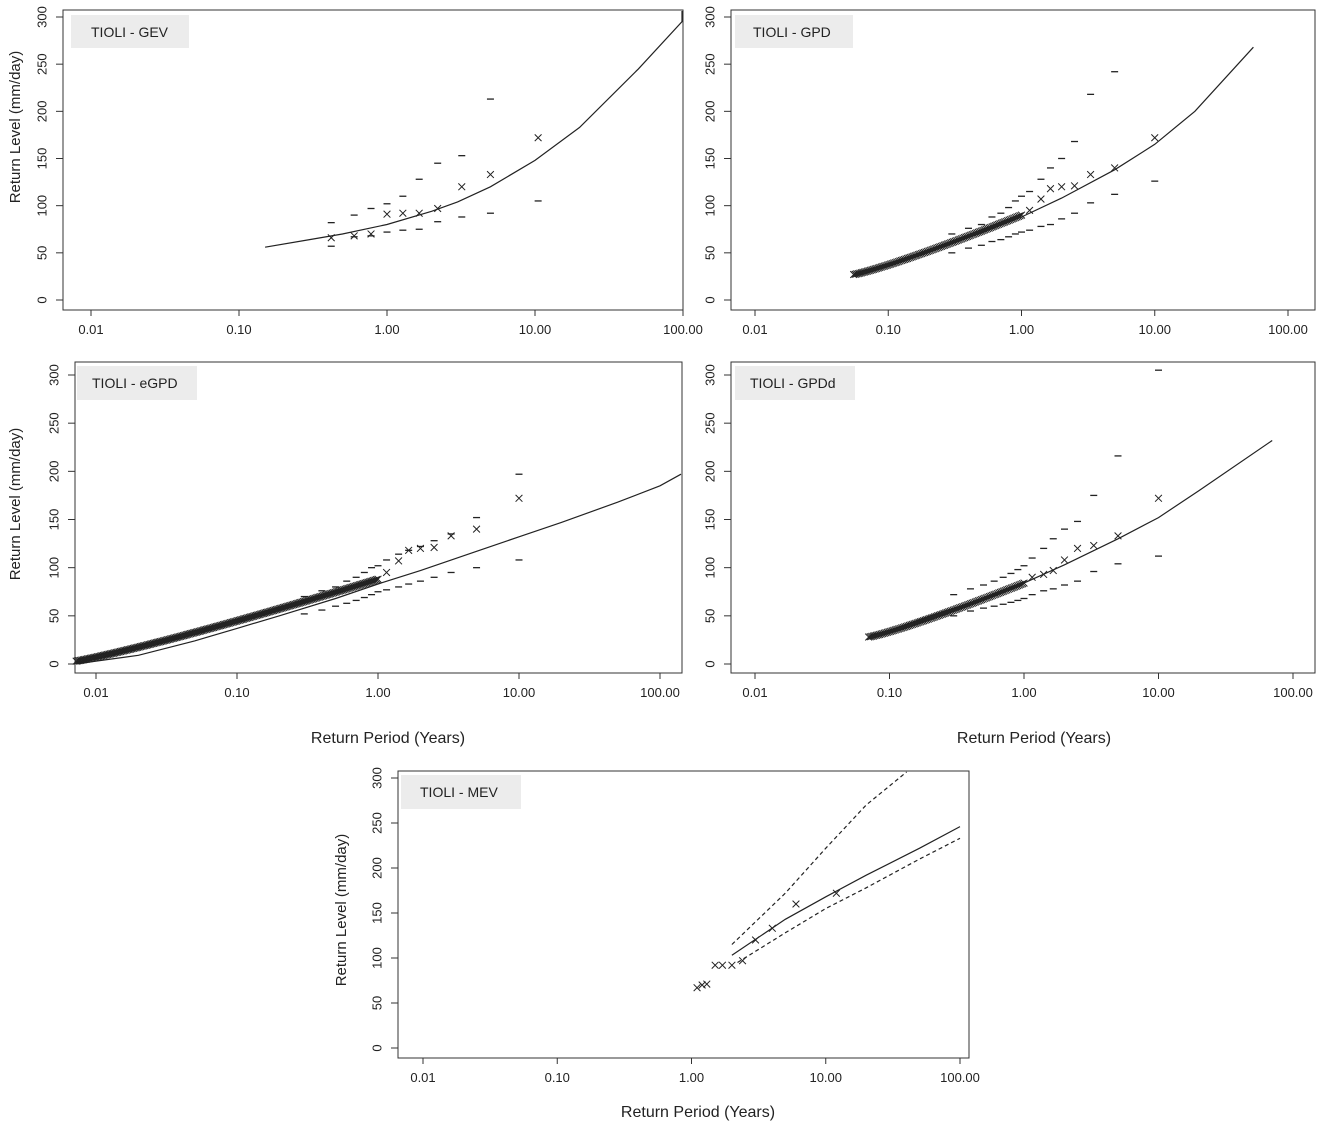 The image size is (1325, 1129). Describe the element at coordinates (473, 129) in the screenshot. I see `data-marks` at that location.